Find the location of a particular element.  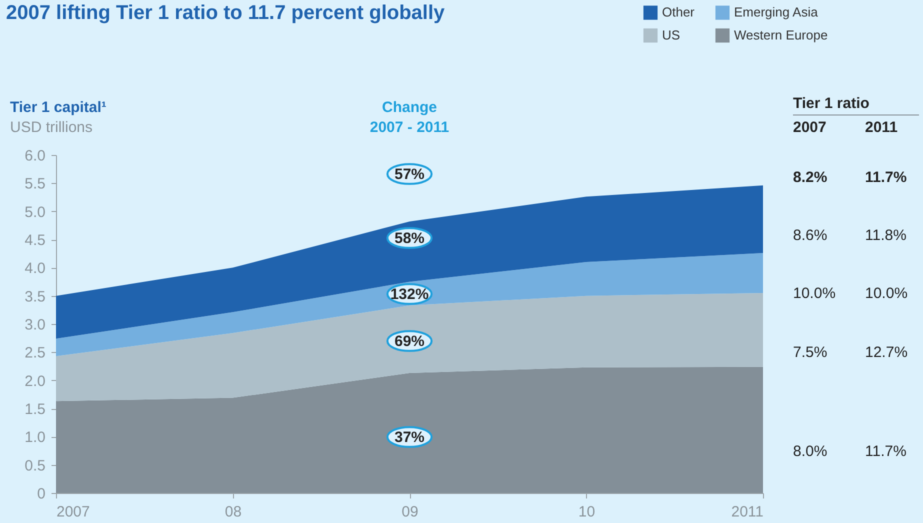

annotation: 58% is located at coordinates (409, 238).